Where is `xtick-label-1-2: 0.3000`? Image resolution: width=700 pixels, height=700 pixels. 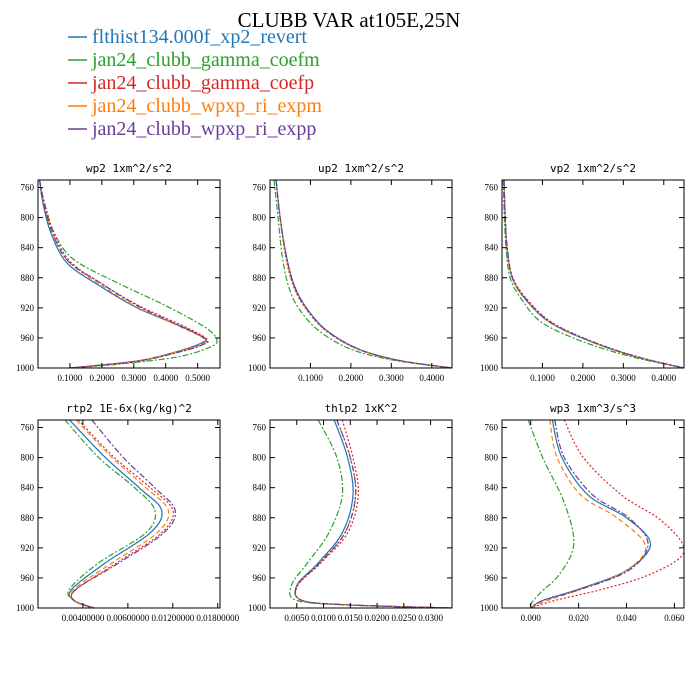
xtick-label-1-2: 0.3000 is located at coordinates (391, 378).